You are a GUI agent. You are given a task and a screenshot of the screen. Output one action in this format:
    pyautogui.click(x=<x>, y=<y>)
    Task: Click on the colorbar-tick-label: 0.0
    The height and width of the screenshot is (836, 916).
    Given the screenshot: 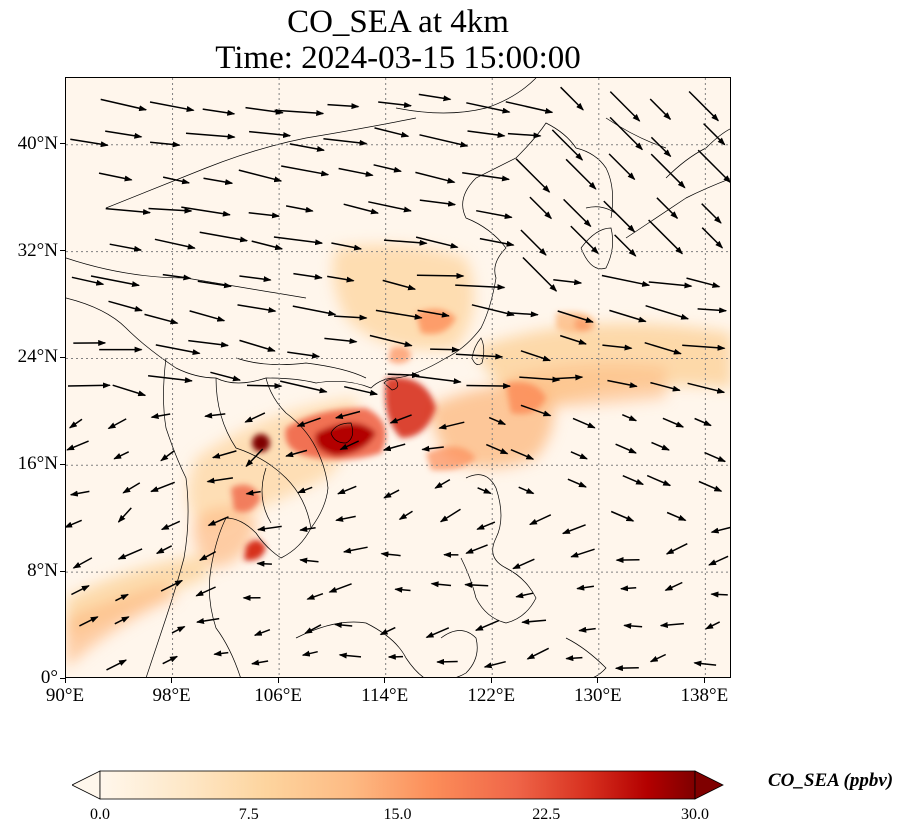 What is the action you would take?
    pyautogui.click(x=100, y=814)
    